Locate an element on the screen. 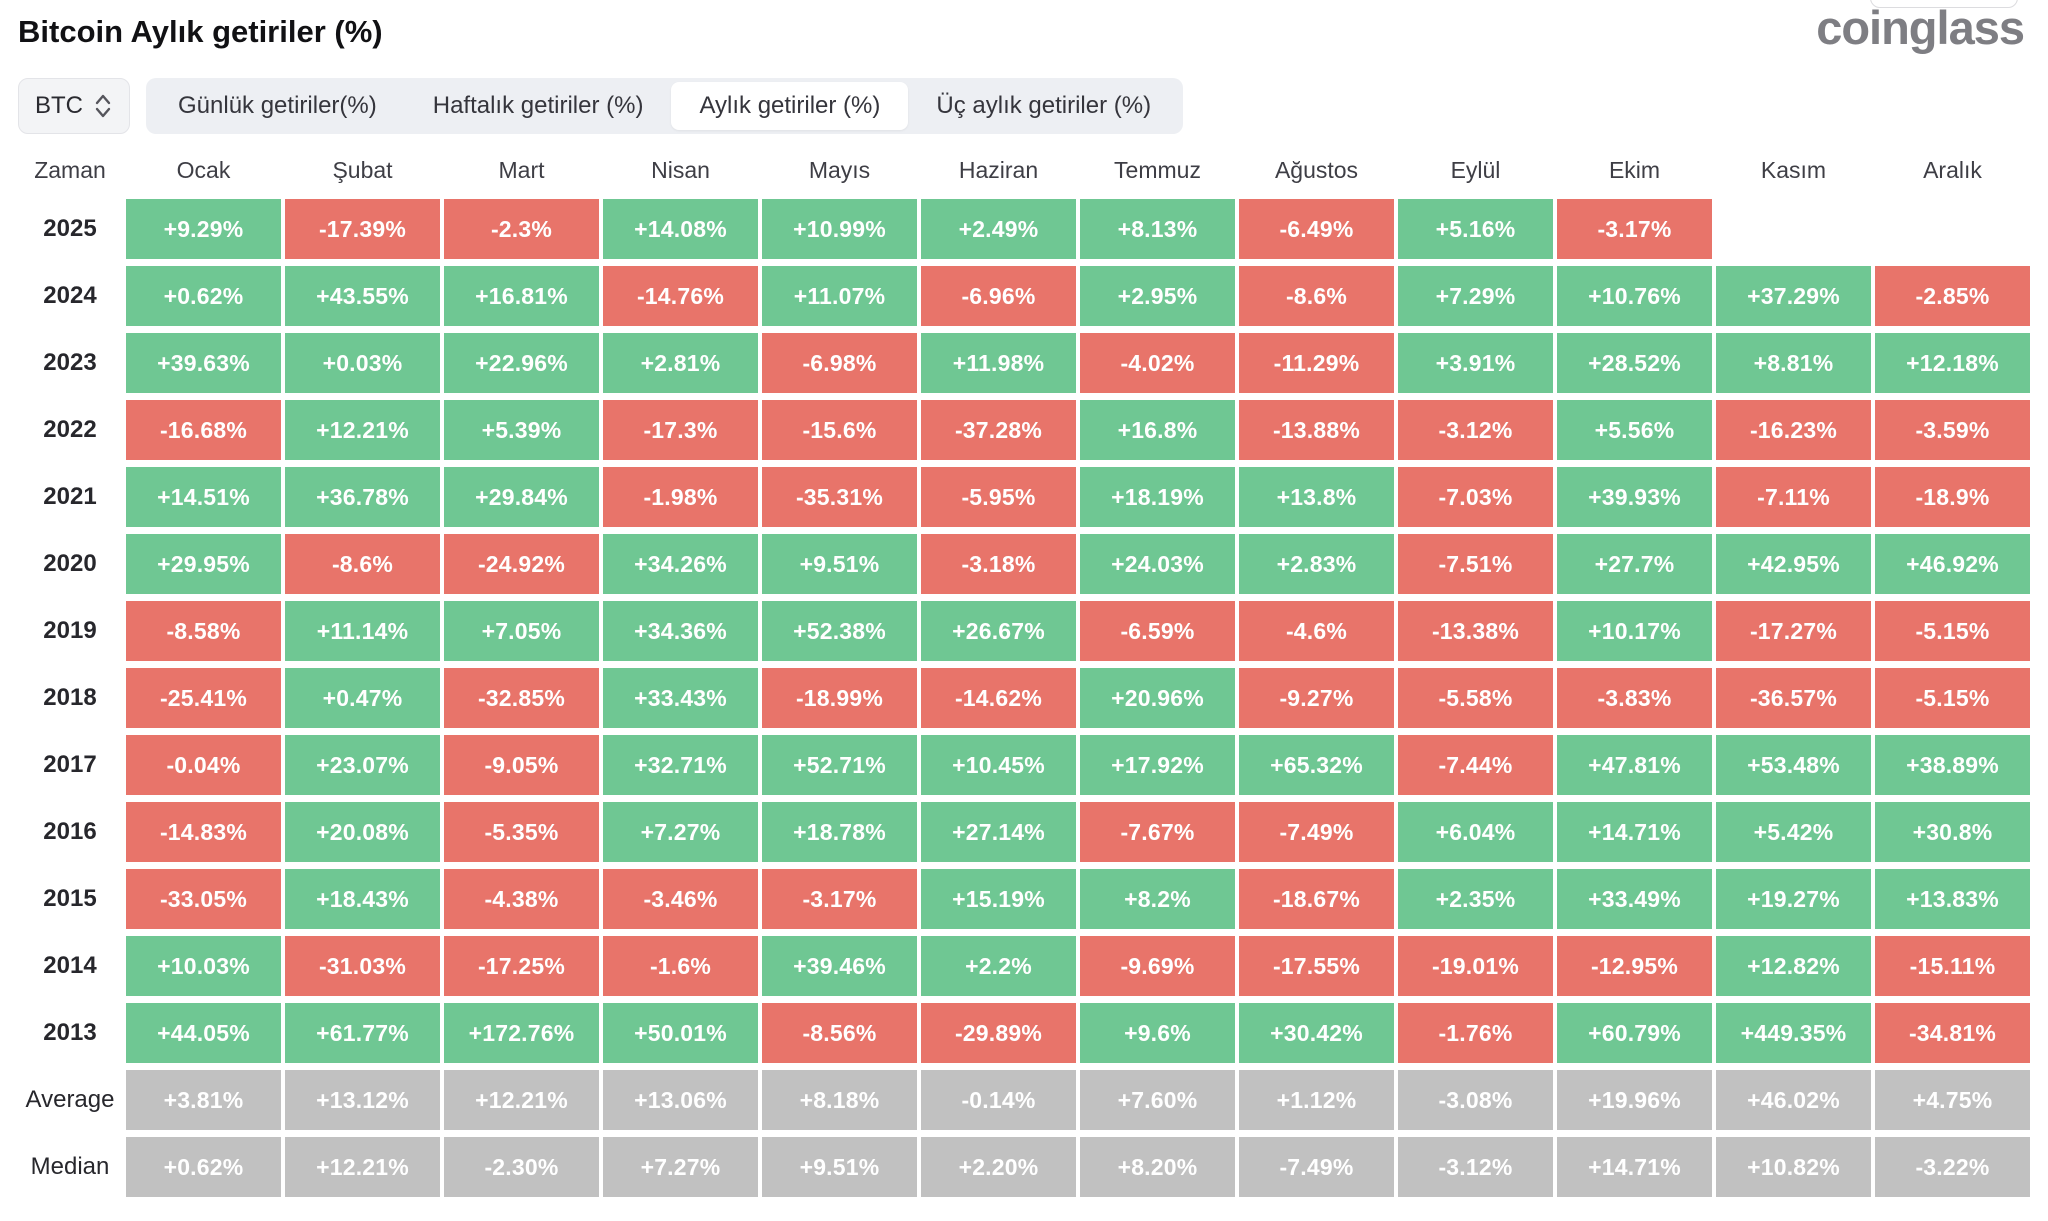 This screenshot has width=2048, height=1221. return-cell: +34.26% is located at coordinates (680, 564).